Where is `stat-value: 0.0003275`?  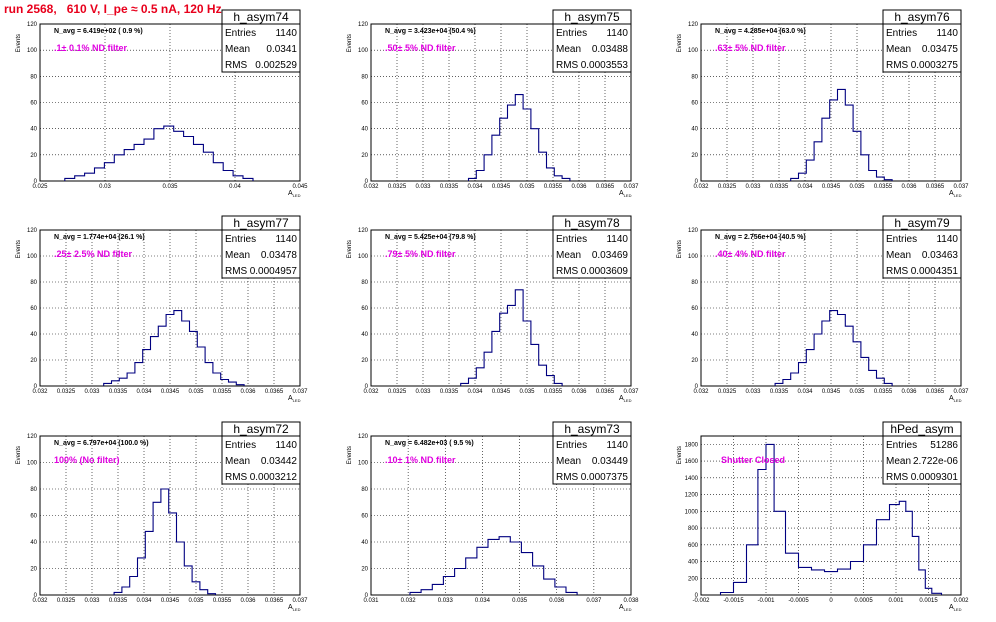 stat-value: 0.0003275 is located at coordinates (935, 65).